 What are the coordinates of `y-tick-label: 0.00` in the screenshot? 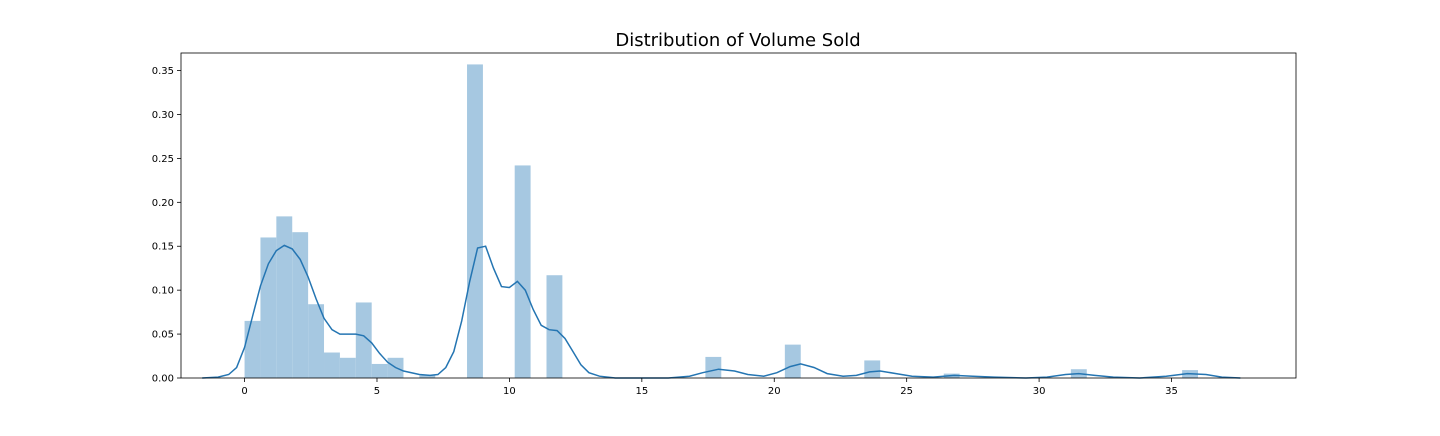 It's located at (163, 379).